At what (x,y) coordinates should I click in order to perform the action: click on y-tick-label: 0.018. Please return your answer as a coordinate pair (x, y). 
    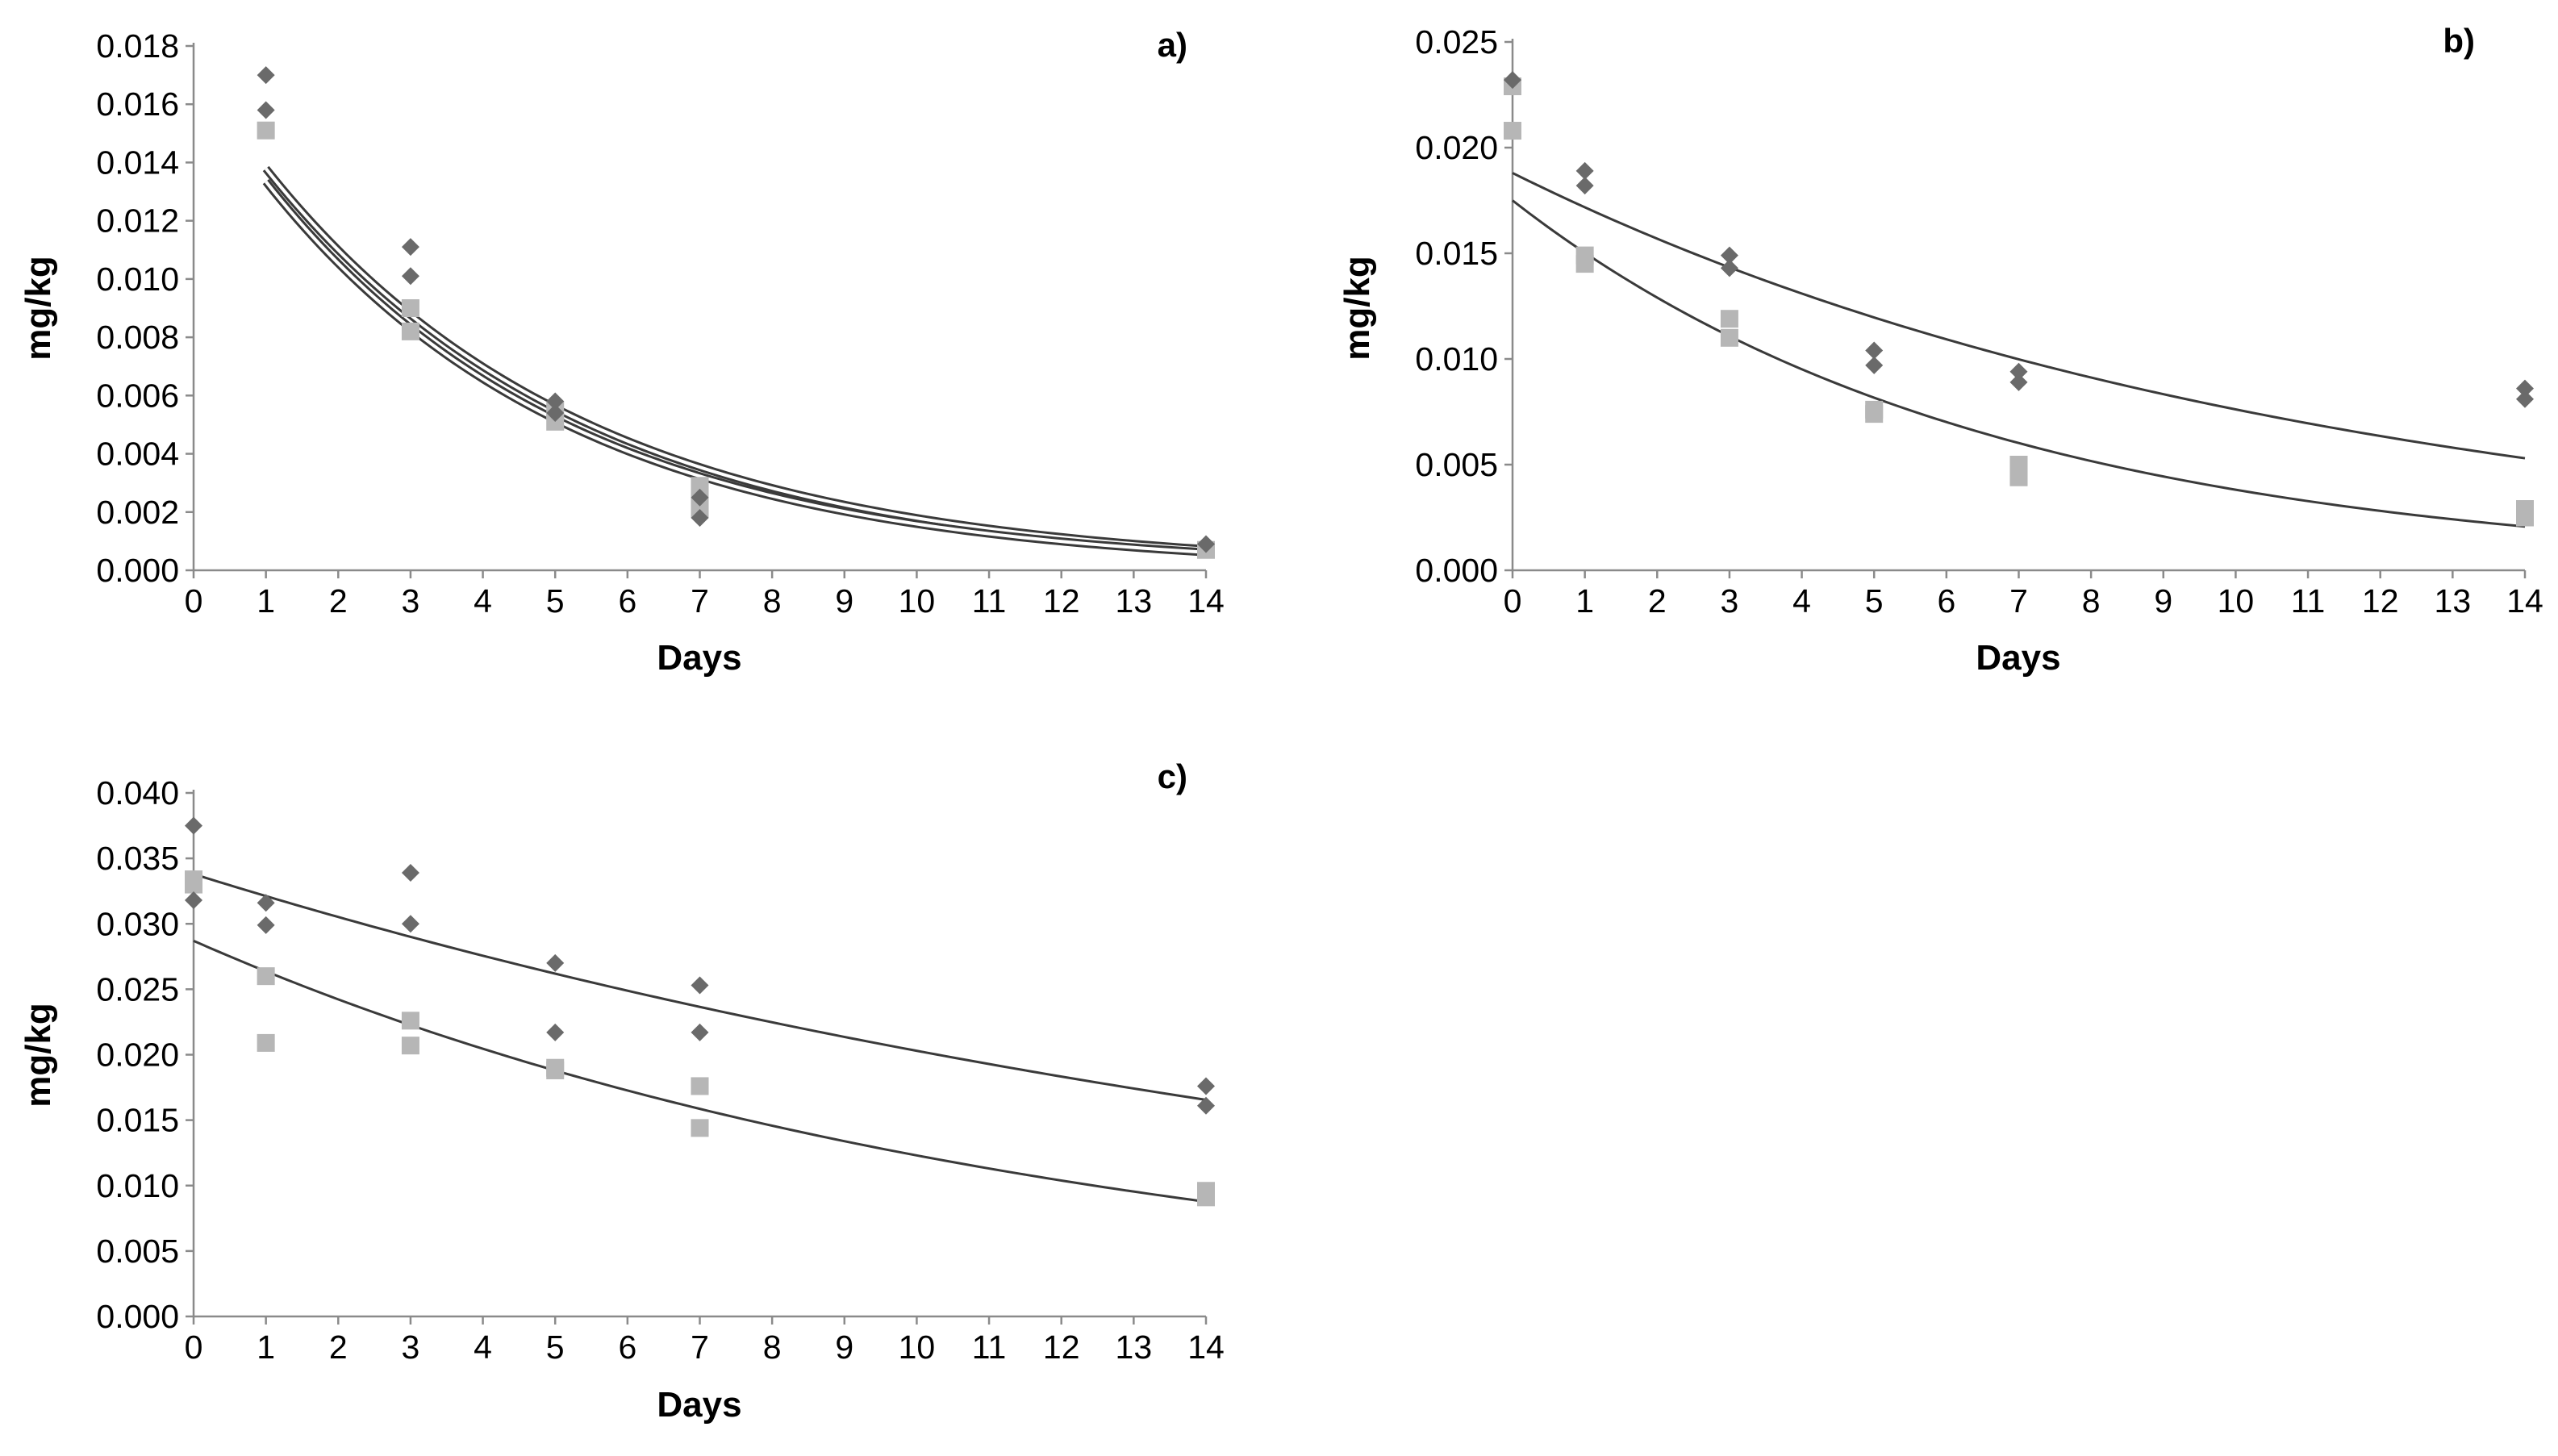
    Looking at the image, I should click on (137, 46).